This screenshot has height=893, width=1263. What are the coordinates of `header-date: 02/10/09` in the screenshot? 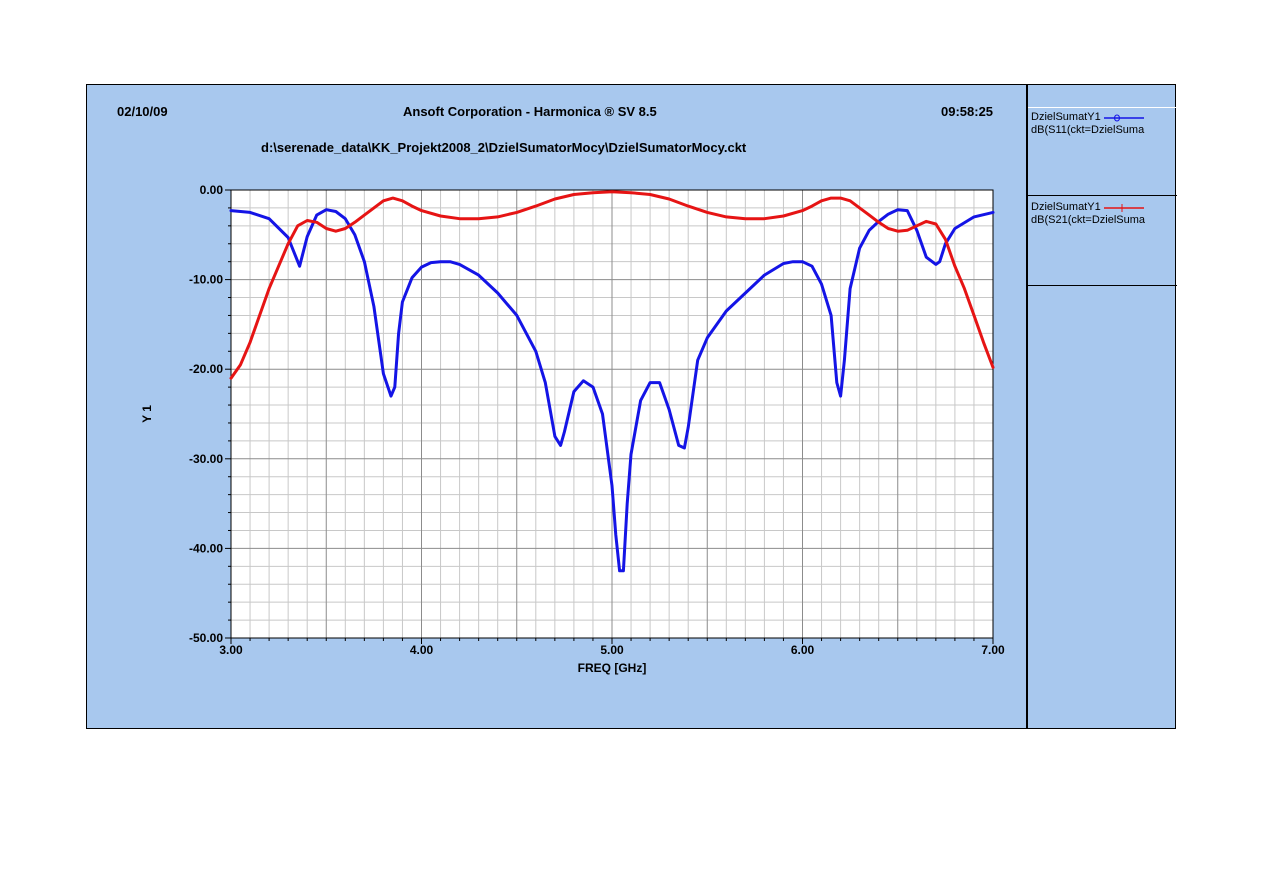 It's located at (142, 111).